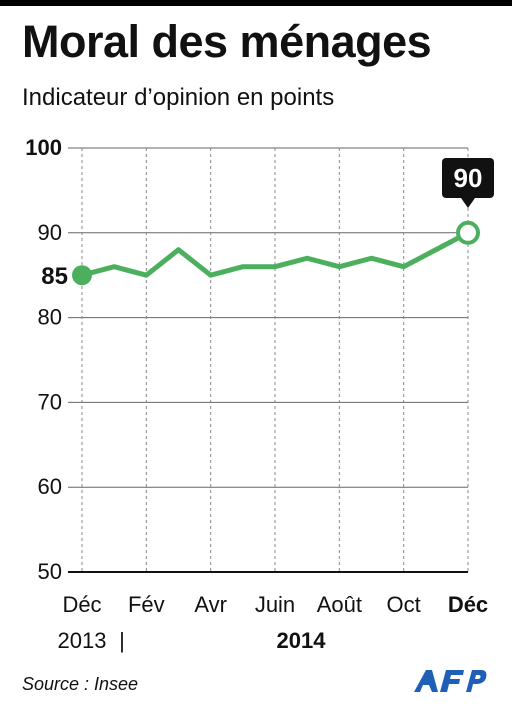 This screenshot has height=720, width=512. What do you see at coordinates (43, 147) in the screenshot?
I see `y-tick-label: 100` at bounding box center [43, 147].